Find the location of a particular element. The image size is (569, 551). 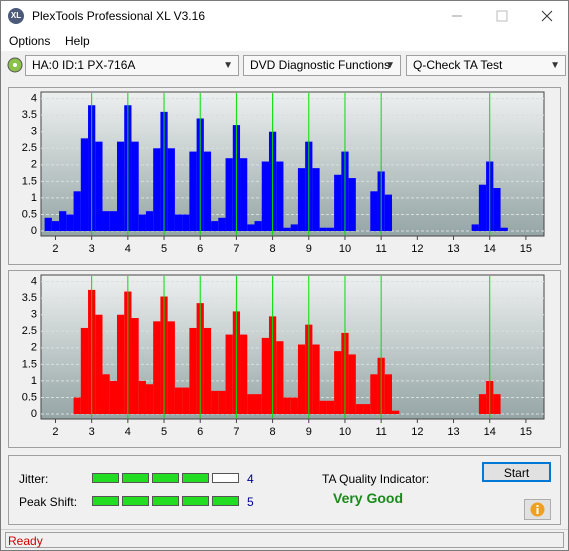

y-tick-label: 0 is located at coordinates (34, 231).